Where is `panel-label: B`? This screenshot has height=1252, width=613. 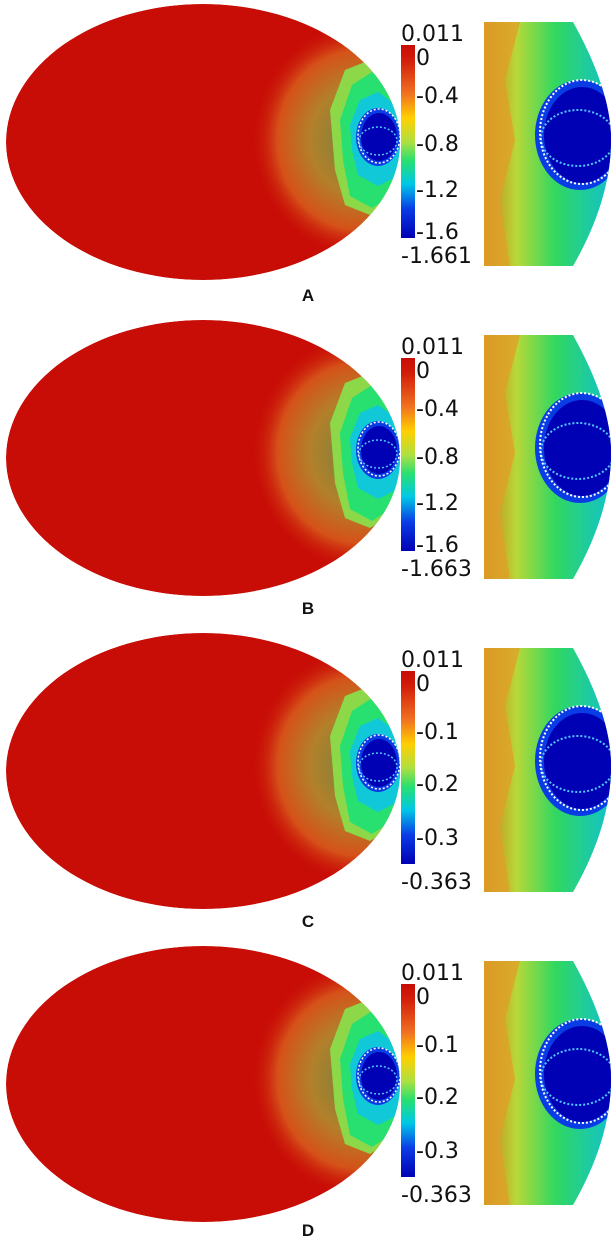
panel-label: B is located at coordinates (308, 608).